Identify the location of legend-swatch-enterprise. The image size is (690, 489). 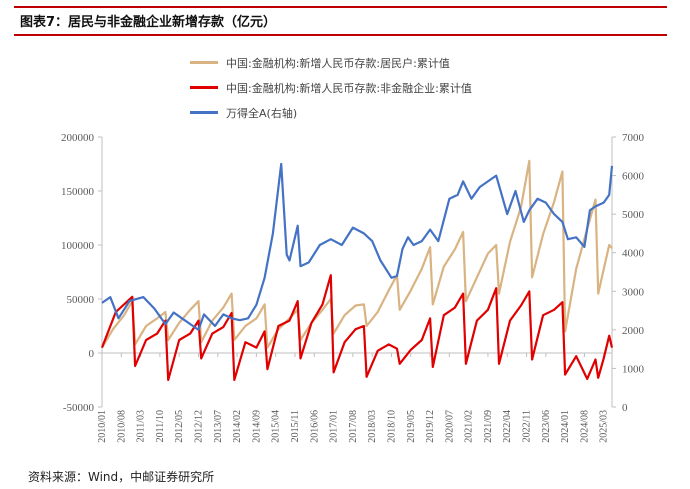
(204, 87).